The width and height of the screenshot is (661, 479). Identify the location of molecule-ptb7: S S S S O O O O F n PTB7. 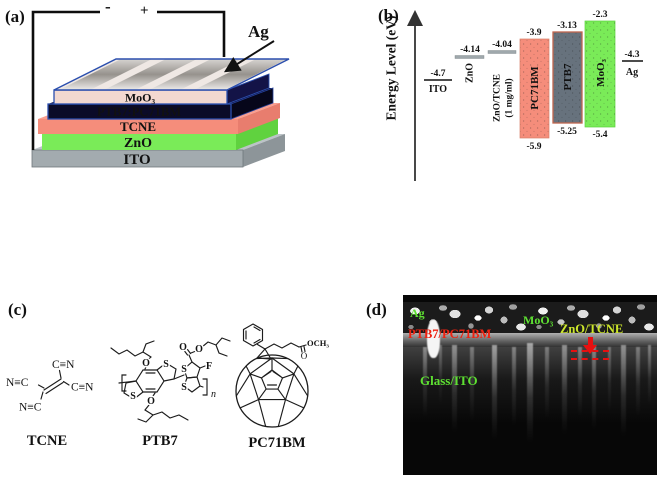
(170, 393).